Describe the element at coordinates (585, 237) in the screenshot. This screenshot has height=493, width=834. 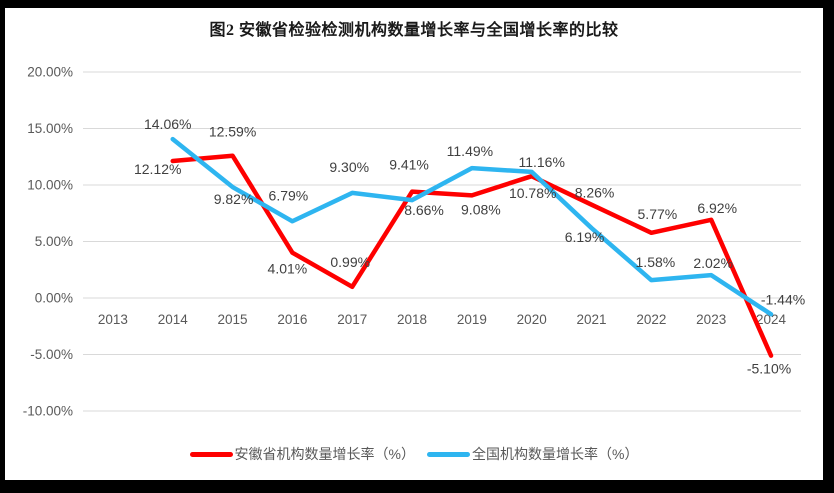
I see `data-label: 6.19%` at that location.